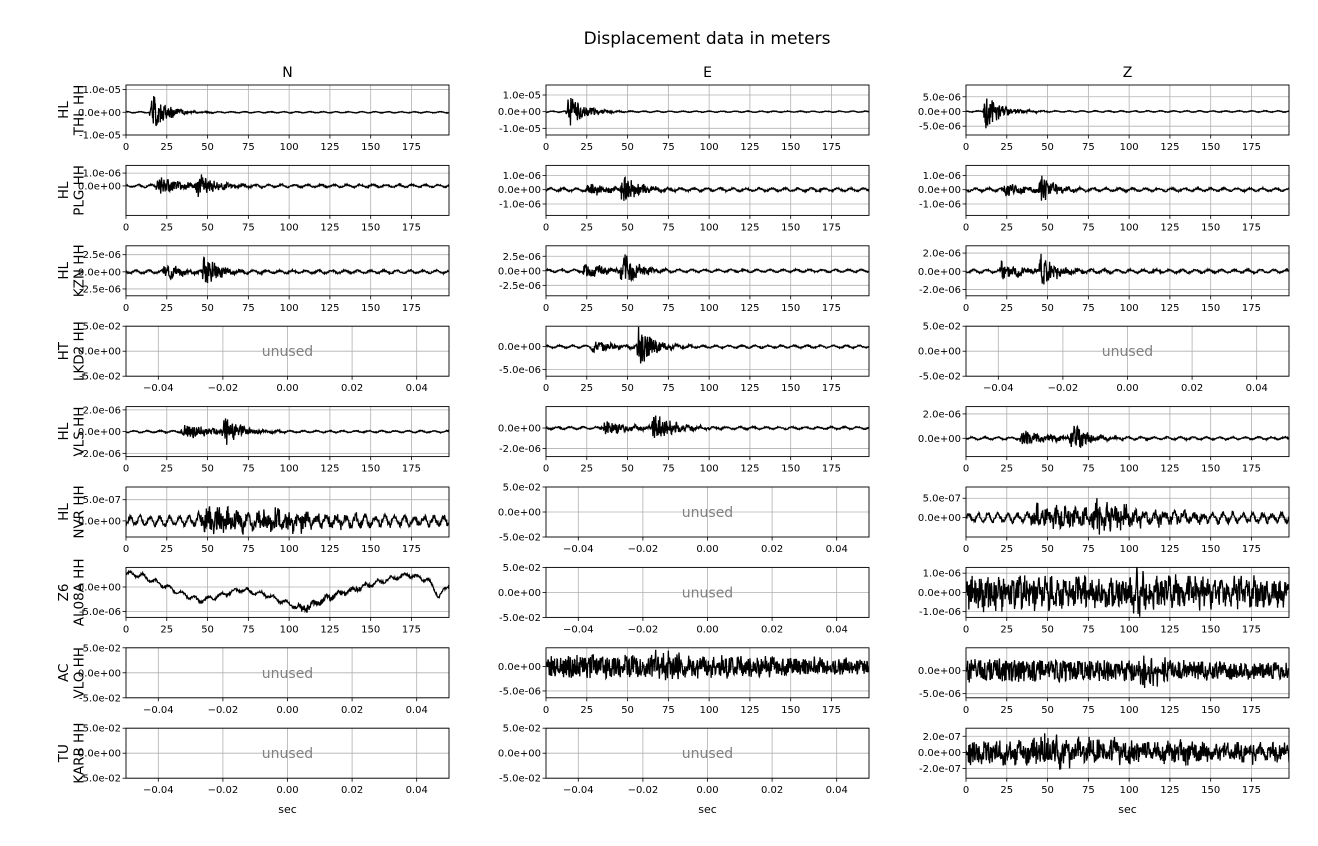  I want to click on y-tick-label: 2.5e-06, so click(522, 257).